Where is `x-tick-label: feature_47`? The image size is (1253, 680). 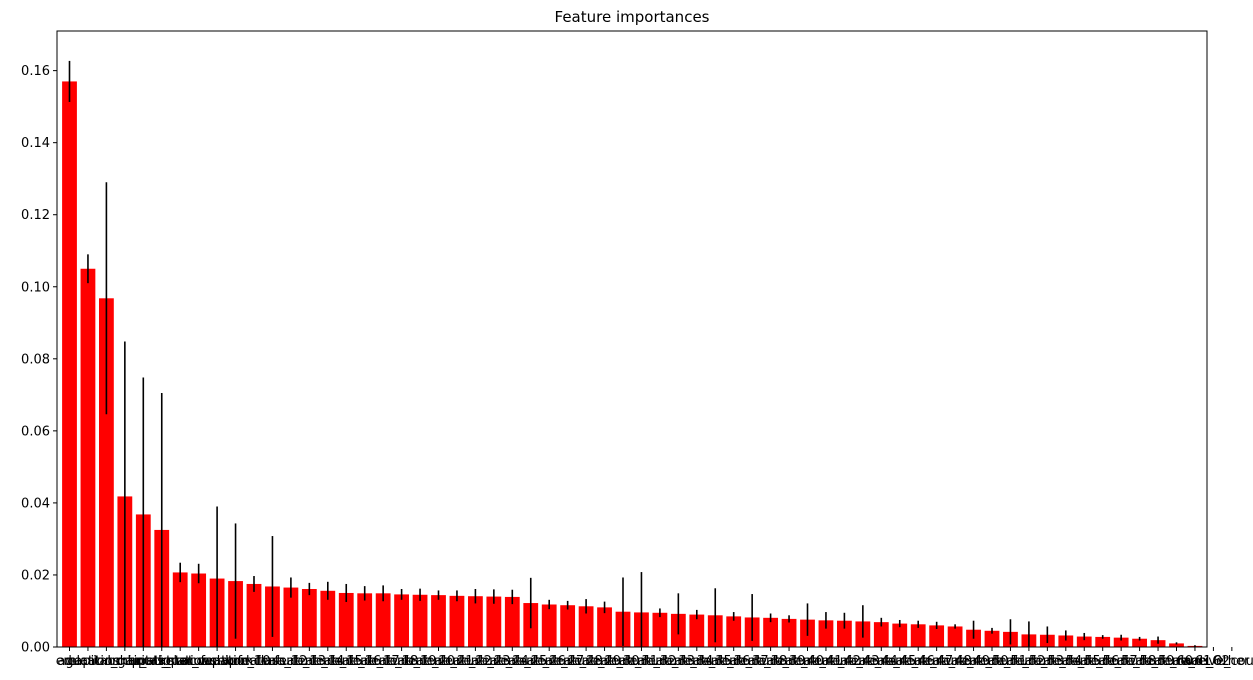 x-tick-label: feature_47 is located at coordinates (918, 661).